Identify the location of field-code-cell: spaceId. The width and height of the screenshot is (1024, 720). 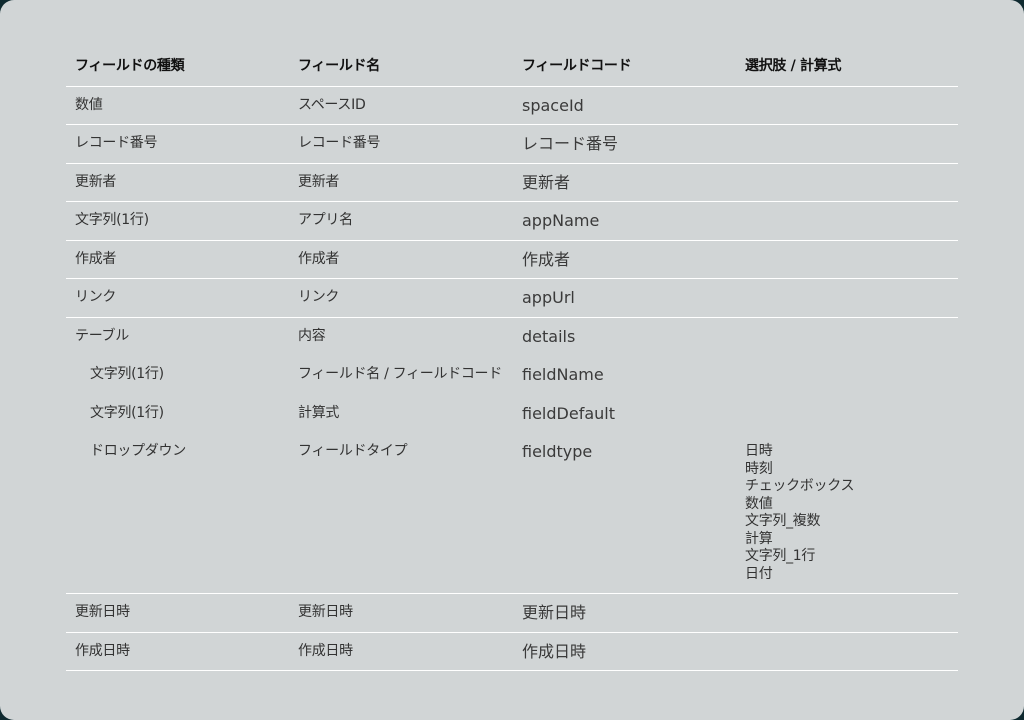
(553, 105).